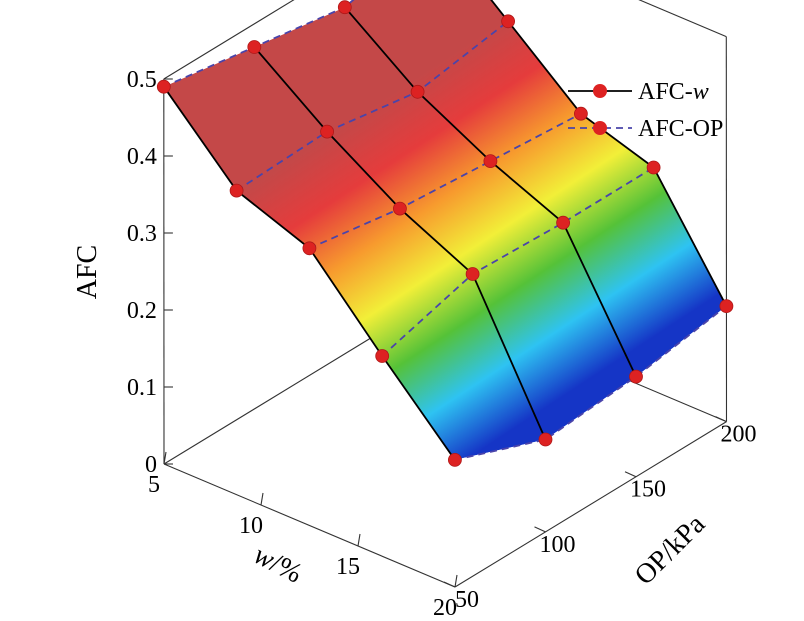 The height and width of the screenshot is (621, 804). Describe the element at coordinates (251, 526) in the screenshot. I see `x-tick-label: 10` at that location.